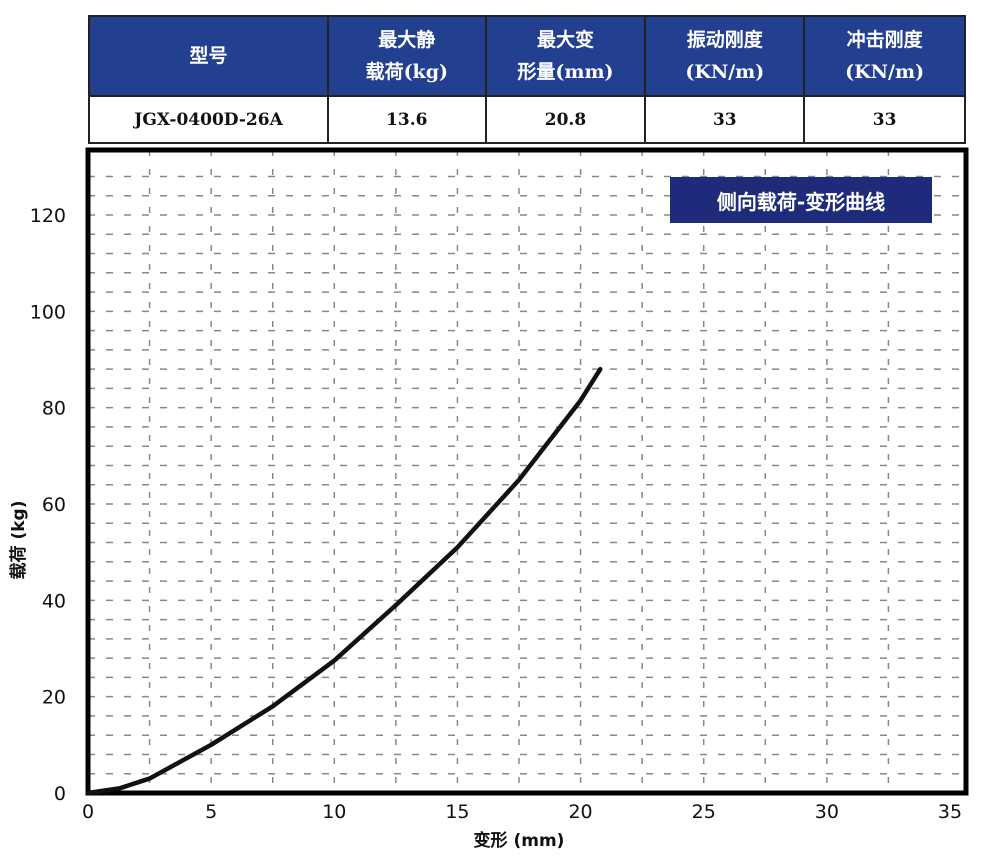  Describe the element at coordinates (334, 812) in the screenshot. I see `x-tick-label: 10` at that location.